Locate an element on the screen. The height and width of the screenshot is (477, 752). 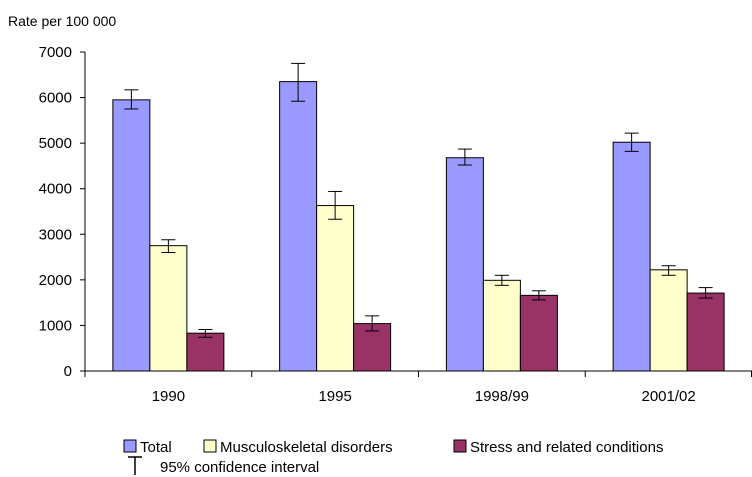
y-tick-label: 3000 is located at coordinates (55, 234).